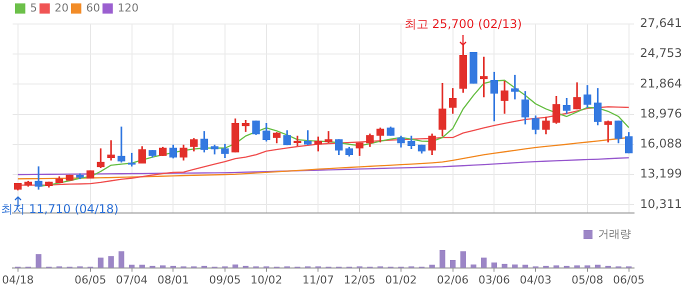 This screenshot has height=289, width=700. Describe the element at coordinates (661, 143) in the screenshot. I see `y-tick-label: 16,088` at that location.